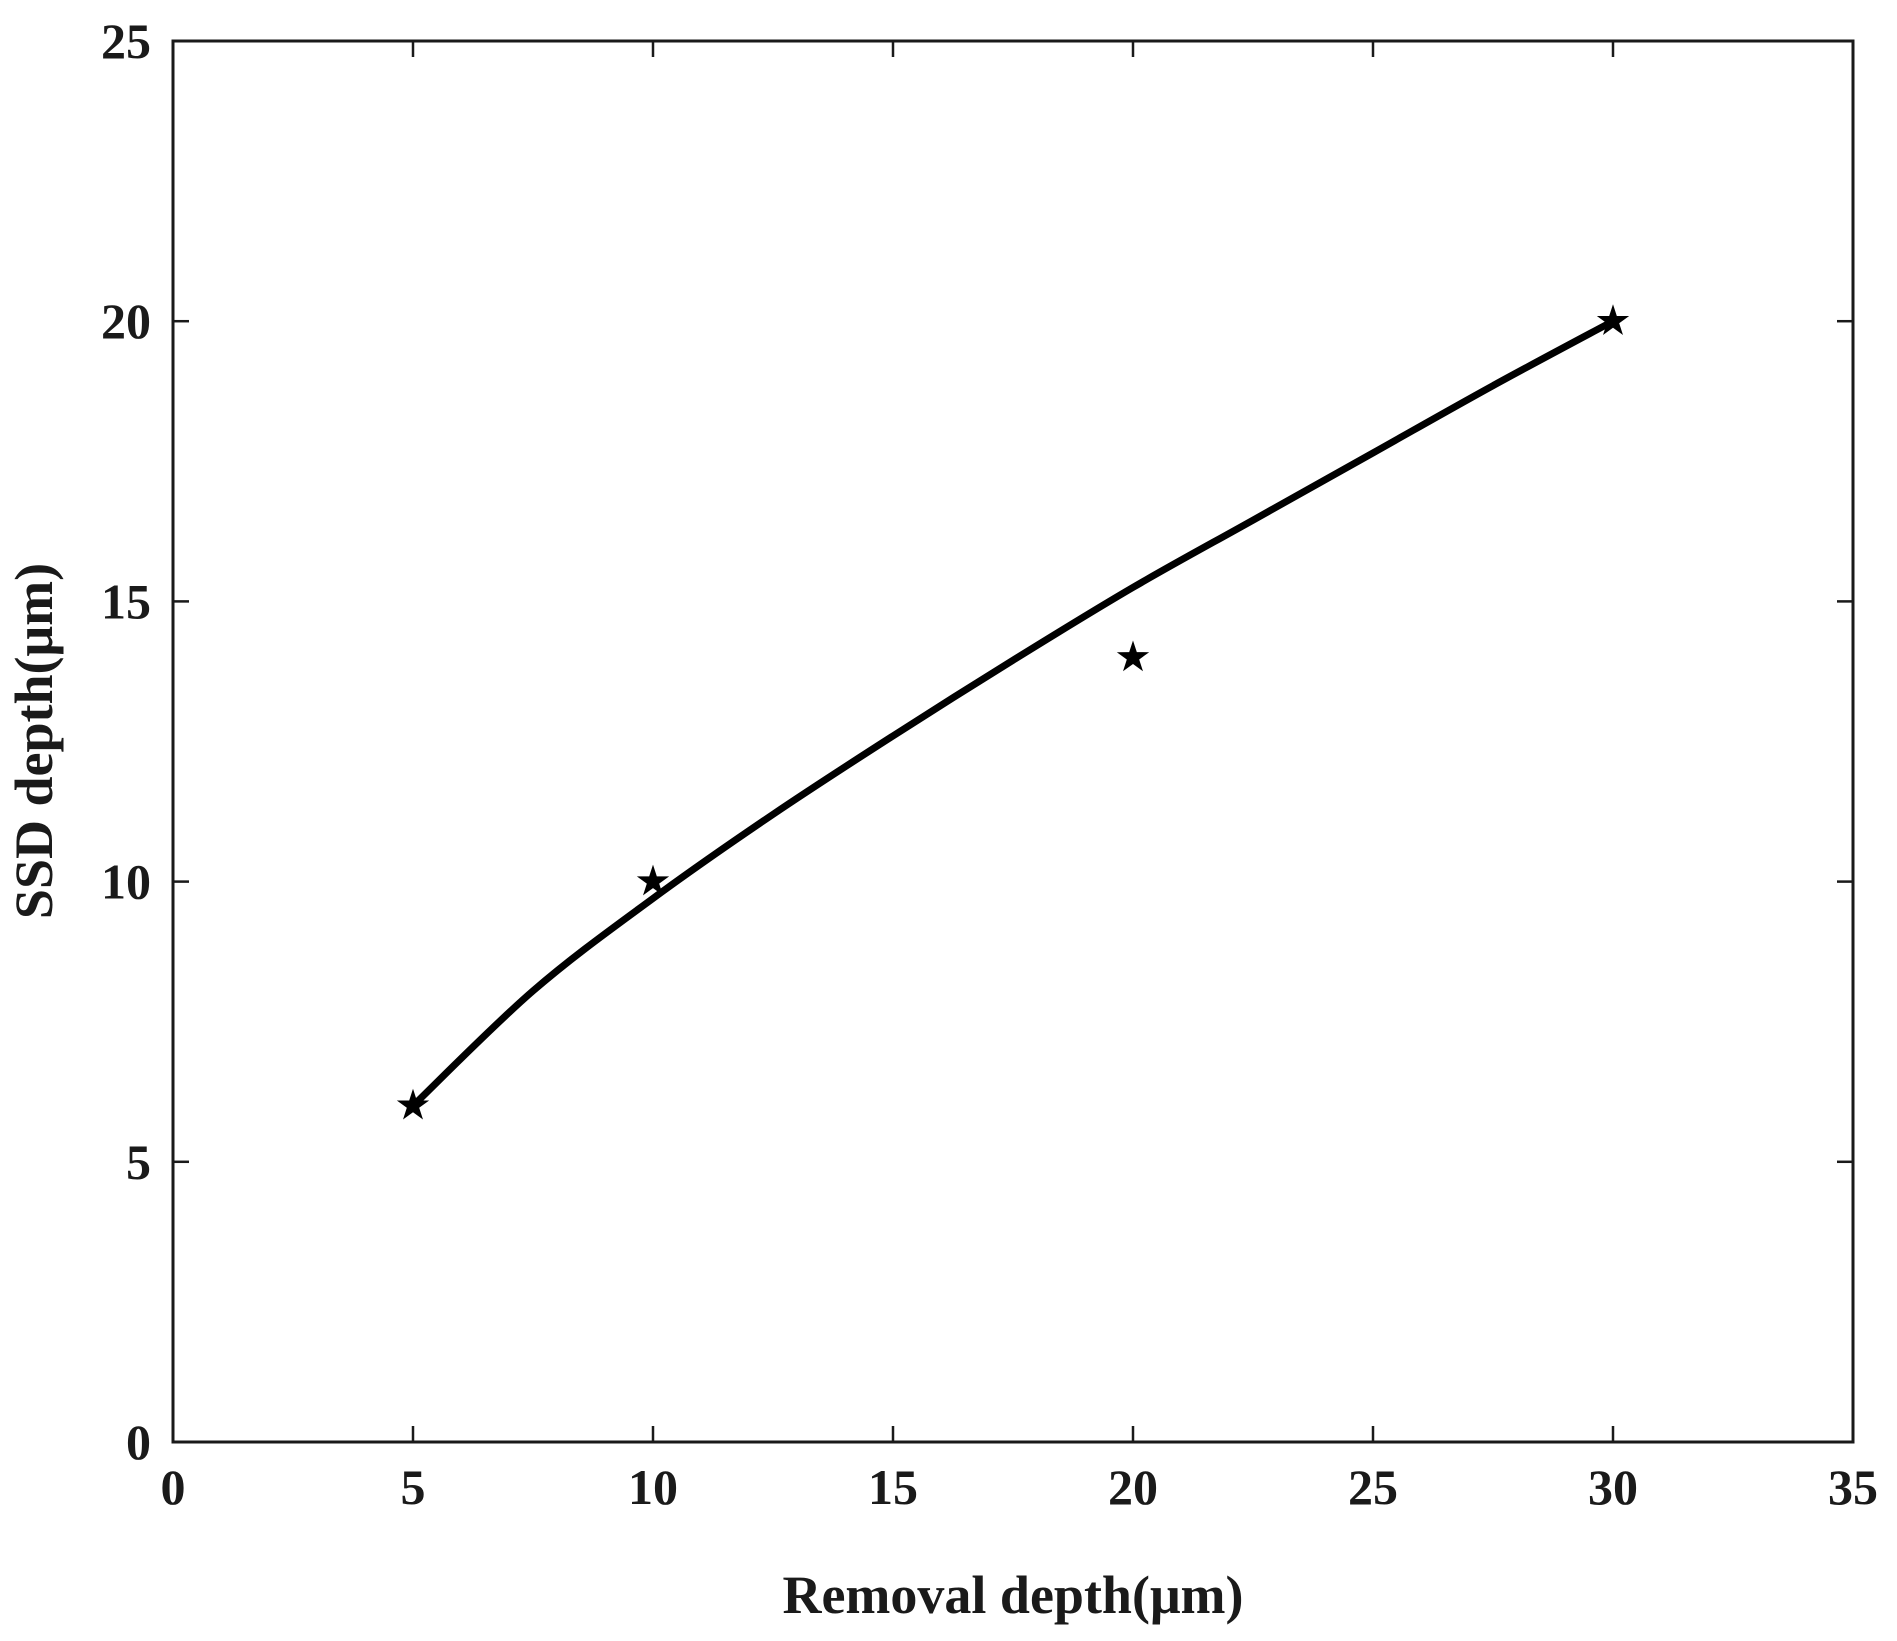  Describe the element at coordinates (1373, 1487) in the screenshot. I see `x-tick-label: 25` at that location.